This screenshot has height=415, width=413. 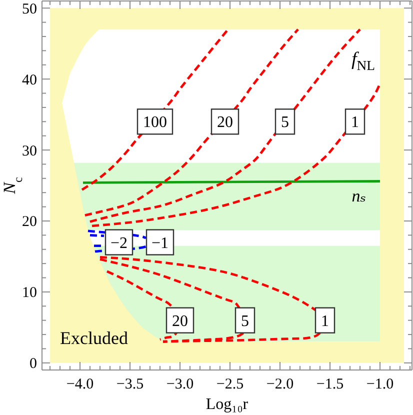 I want to click on x-axis-title: Log₁₀r, so click(x=227, y=404).